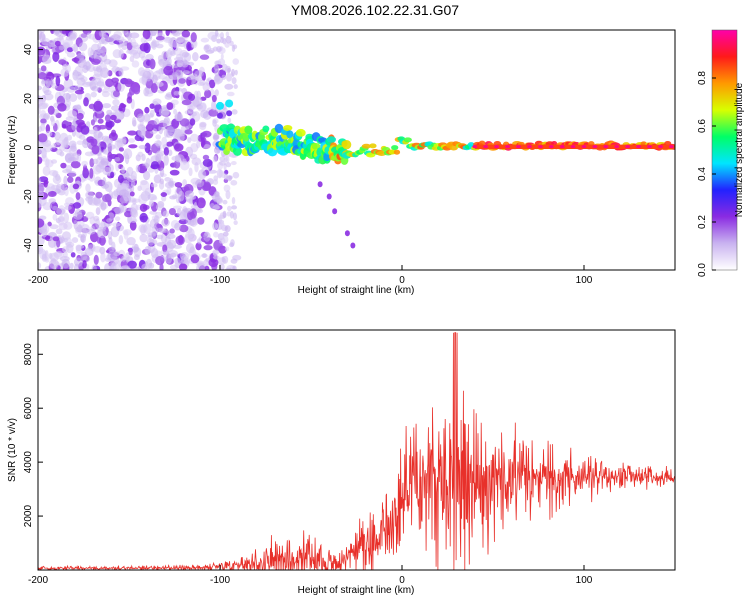 This screenshot has height=600, width=750. What do you see at coordinates (33, 435) in the screenshot?
I see `snr-y-ticks: 2000 4000 6000 8000` at bounding box center [33, 435].